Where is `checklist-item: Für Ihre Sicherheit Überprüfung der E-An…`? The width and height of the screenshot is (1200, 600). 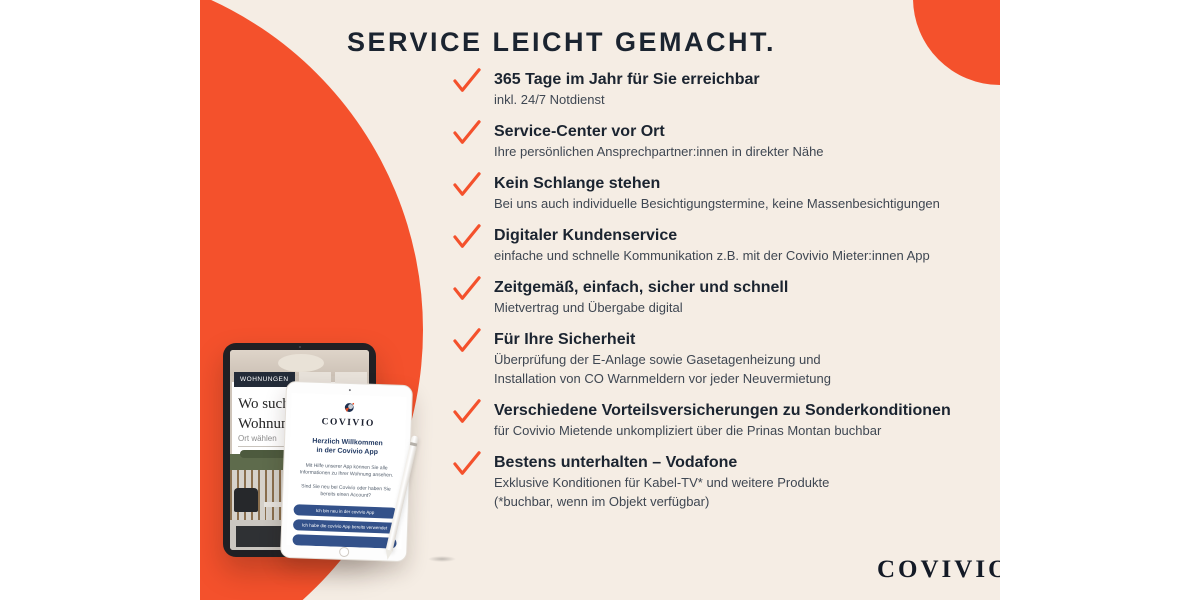
checklist-item: Für Ihre Sicherheit Überprüfung der E-An… is located at coordinates (722, 358).